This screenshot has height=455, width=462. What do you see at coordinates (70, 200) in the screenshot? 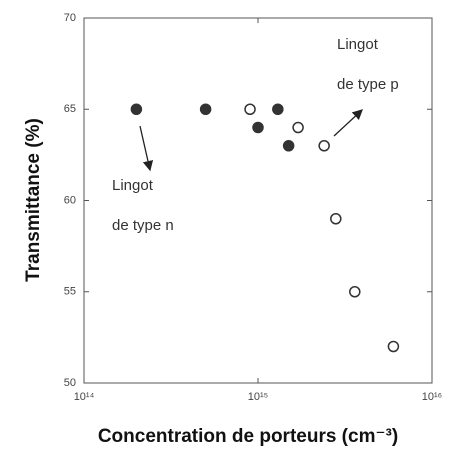
I see `y-tick-label: 60` at bounding box center [70, 200].